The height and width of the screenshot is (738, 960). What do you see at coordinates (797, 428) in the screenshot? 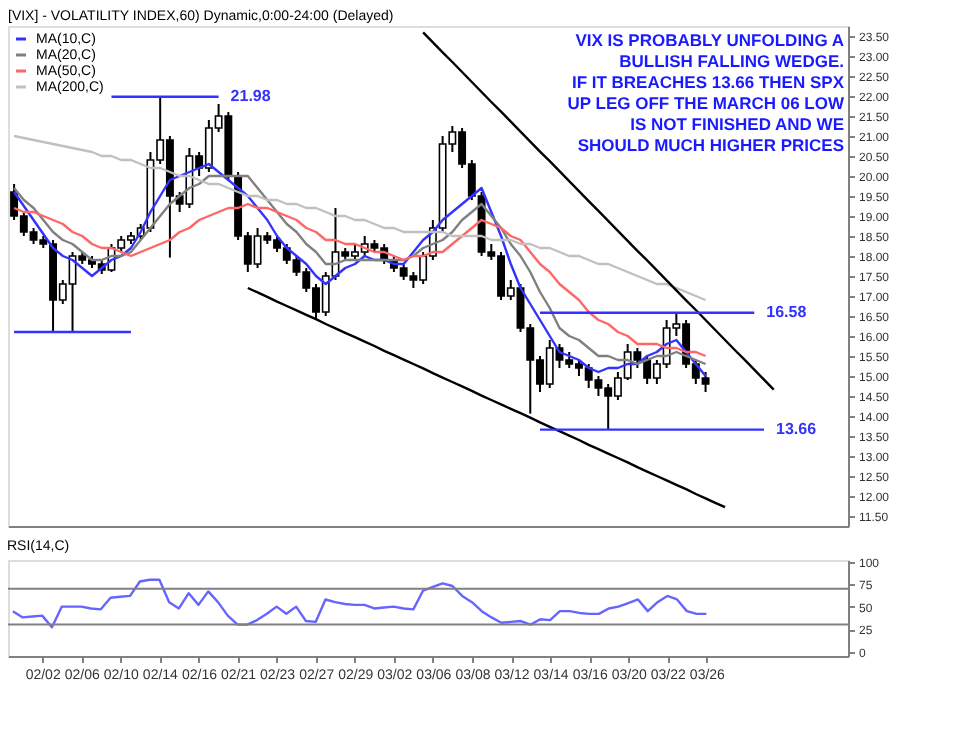
I see `series-label: 13.66` at bounding box center [797, 428].